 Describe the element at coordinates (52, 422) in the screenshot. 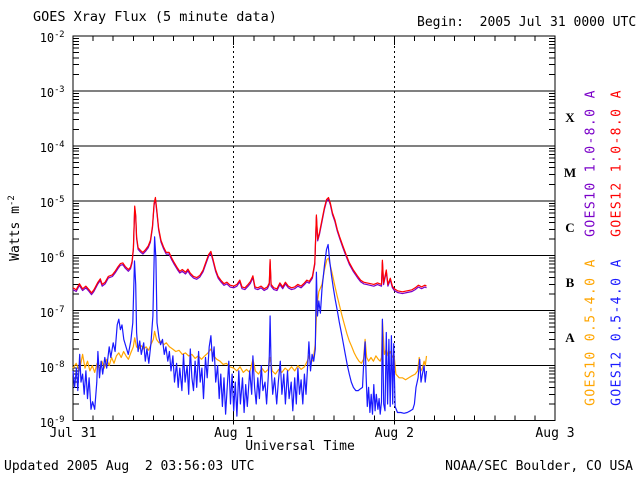

I see `y-tick-label: 10⁻⁹` at that location.